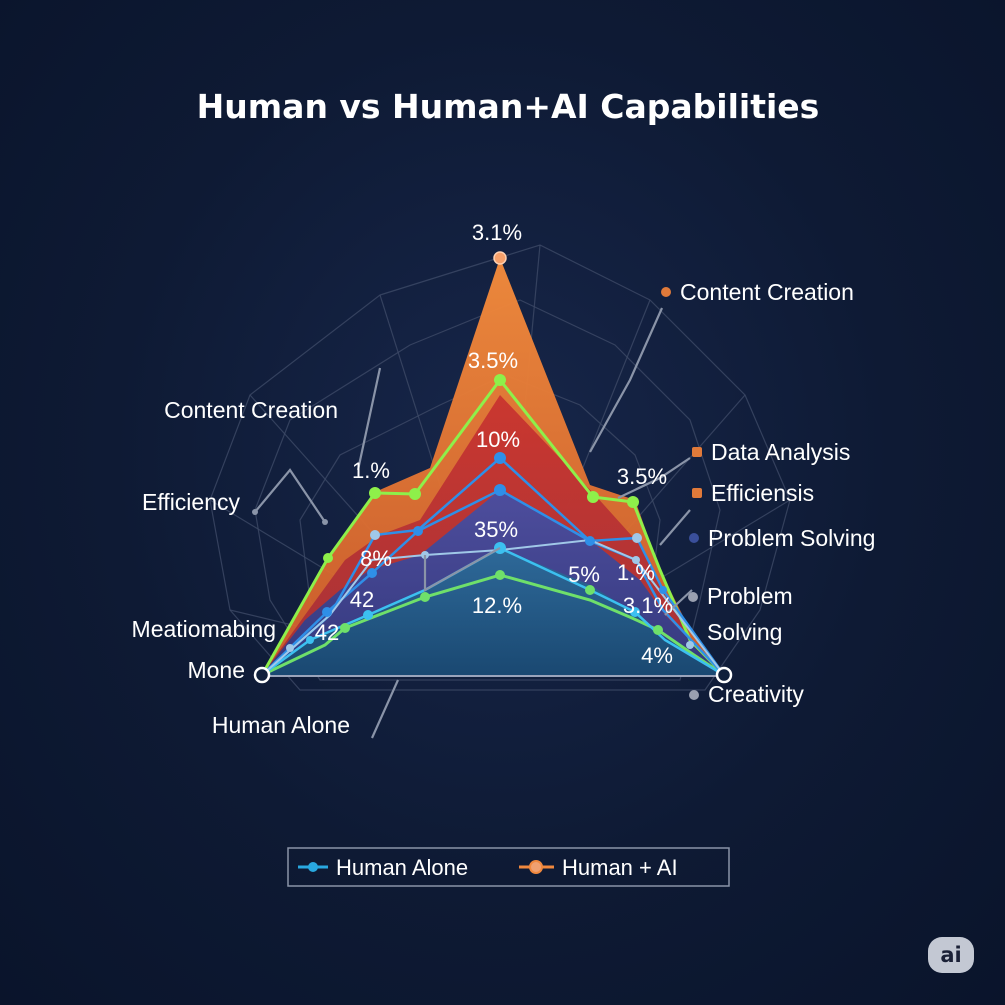  I want to click on axis-label: Problem, so click(750, 596).